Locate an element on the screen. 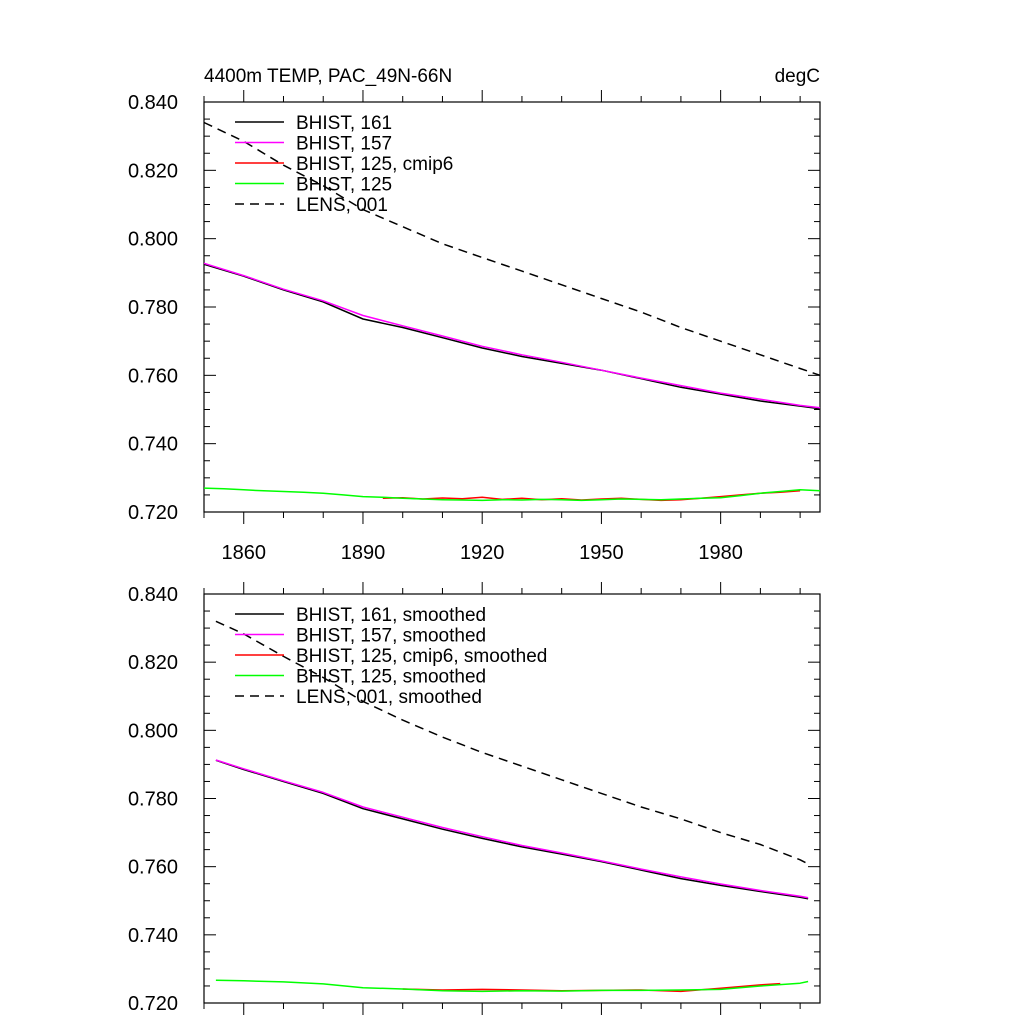 The height and width of the screenshot is (1024, 1024). legend-label: LENS, 001 is located at coordinates (342, 205).